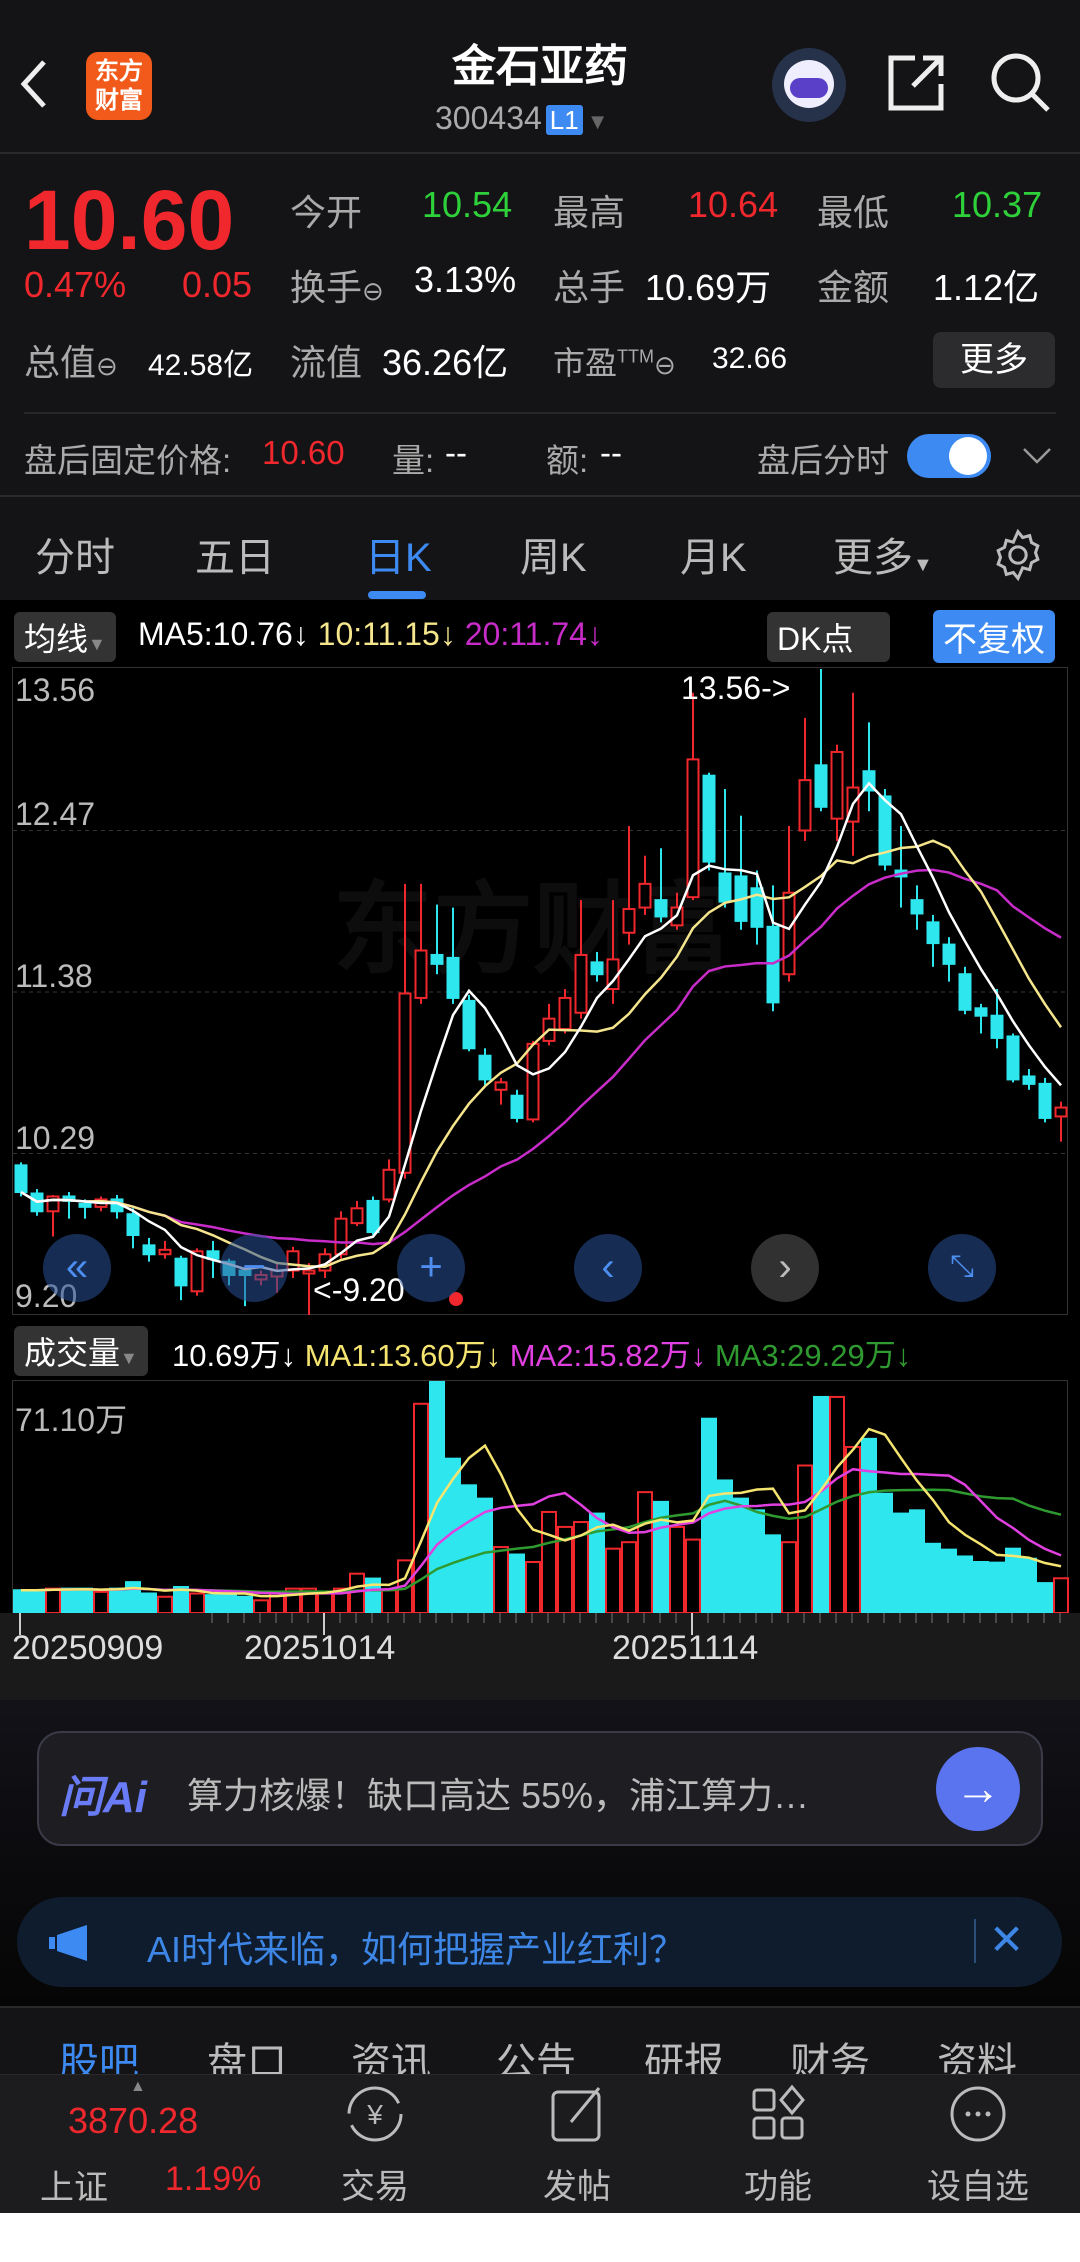 The width and height of the screenshot is (1080, 2262). Describe the element at coordinates (81, 1351) in the screenshot. I see `volume-selector: 成交量▼` at that location.